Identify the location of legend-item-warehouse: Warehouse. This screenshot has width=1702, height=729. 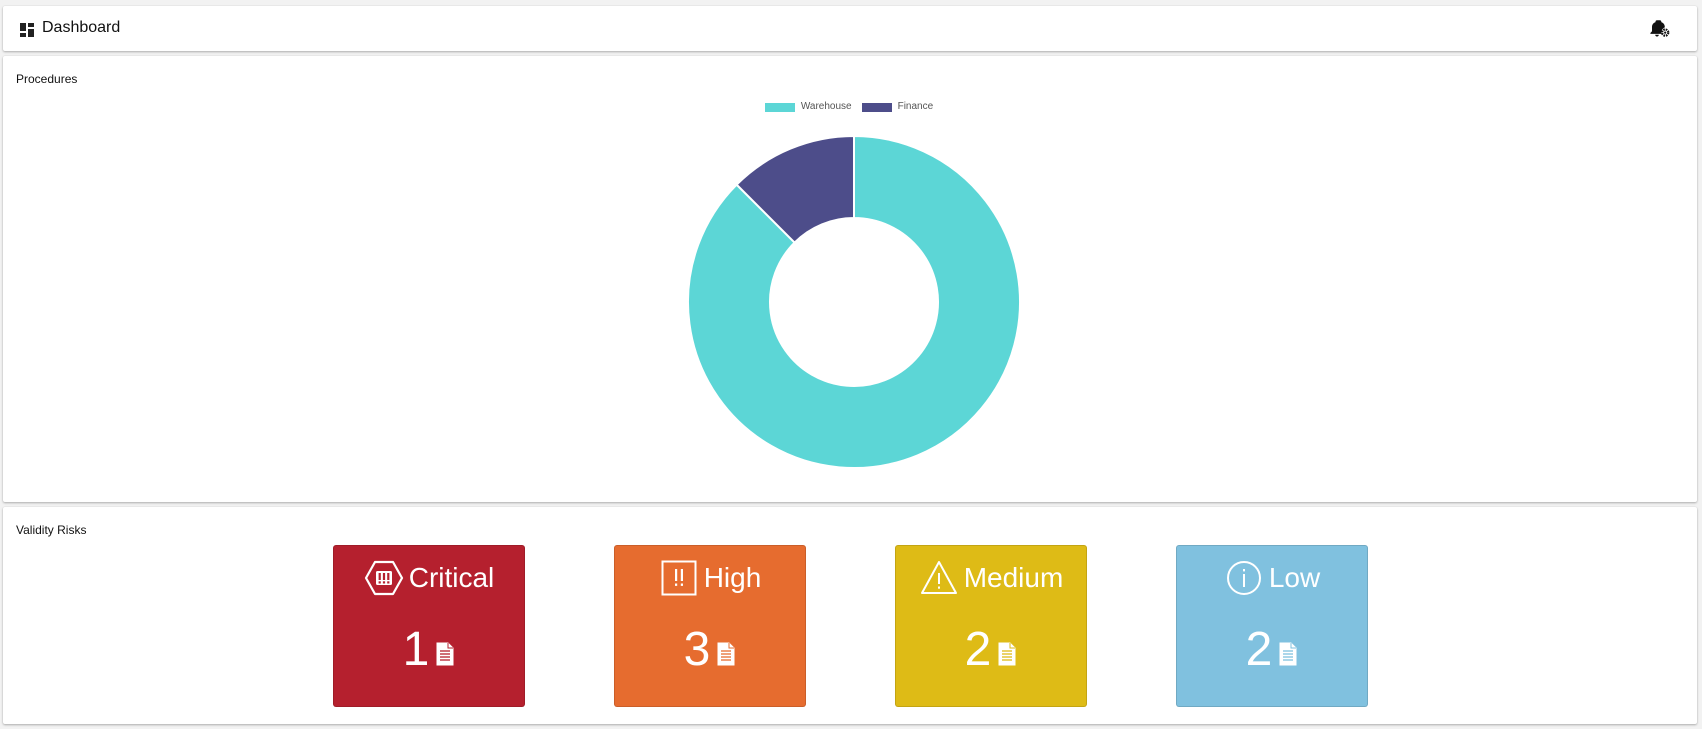
(808, 107).